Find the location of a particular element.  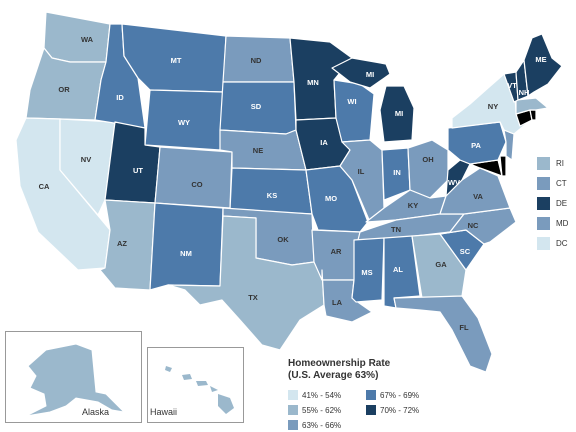

small-states-legend: RI CT DE MD DC is located at coordinates (556, 203).